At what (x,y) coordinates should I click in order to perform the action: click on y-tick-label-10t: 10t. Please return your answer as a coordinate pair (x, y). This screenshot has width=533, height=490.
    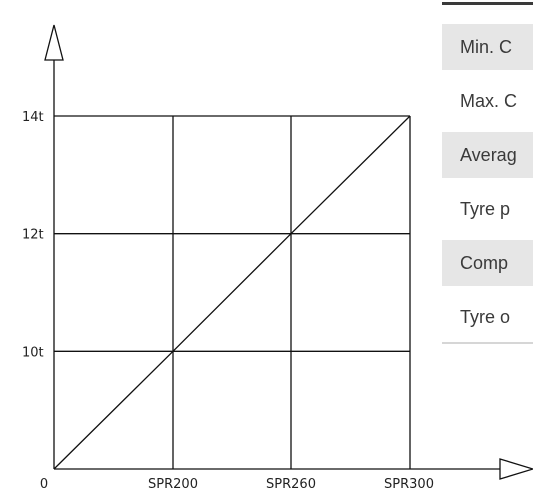
    Looking at the image, I should click on (33, 352).